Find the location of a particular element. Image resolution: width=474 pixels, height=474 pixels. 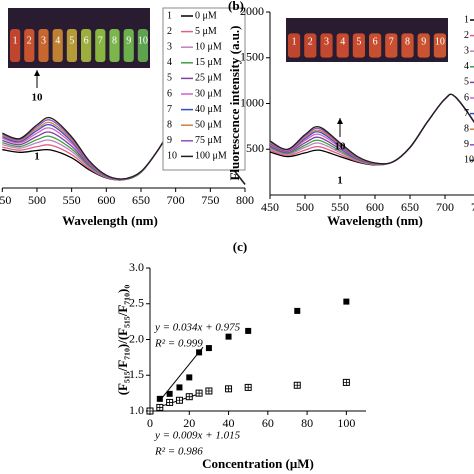

x-tick-label: 550 is located at coordinates (72, 200).